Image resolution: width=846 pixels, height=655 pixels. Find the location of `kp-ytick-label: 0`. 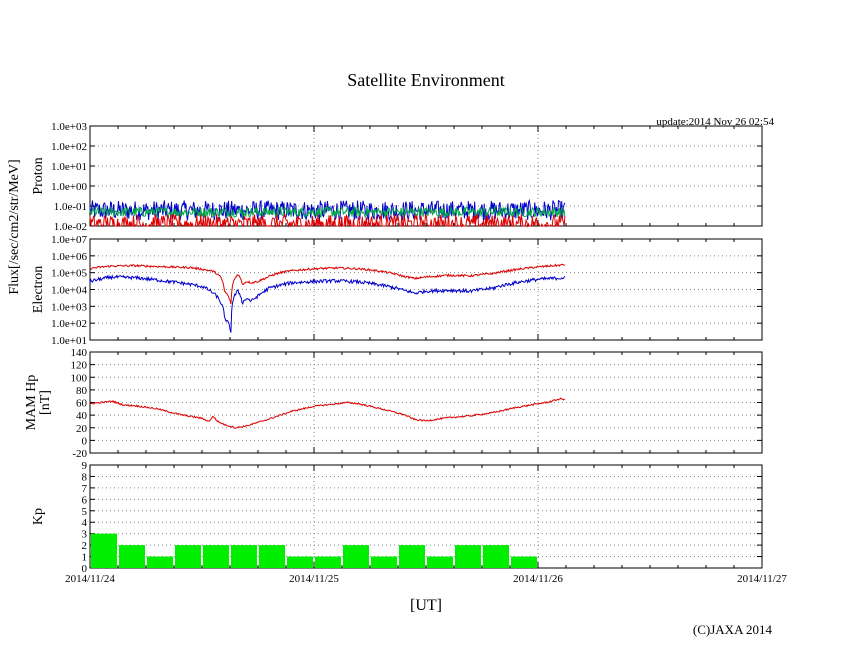

kp-ytick-label: 0 is located at coordinates (85, 569).